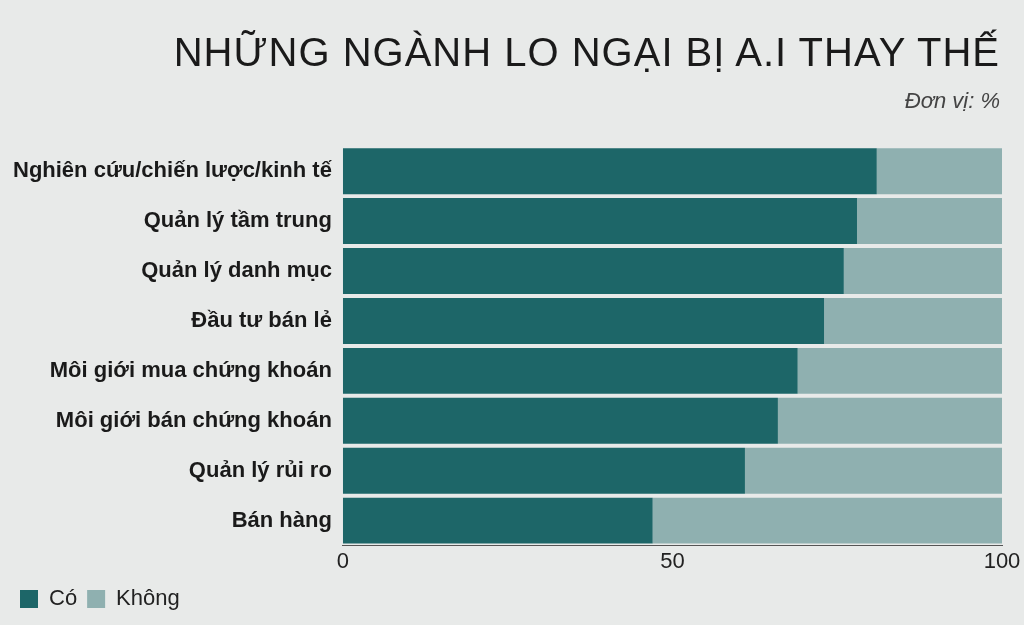 The height and width of the screenshot is (625, 1024). What do you see at coordinates (586, 52) in the screenshot?
I see `chart-title: NHỮNG NGÀNH LO NGẠI BỊ A.I THAY THẾ` at bounding box center [586, 52].